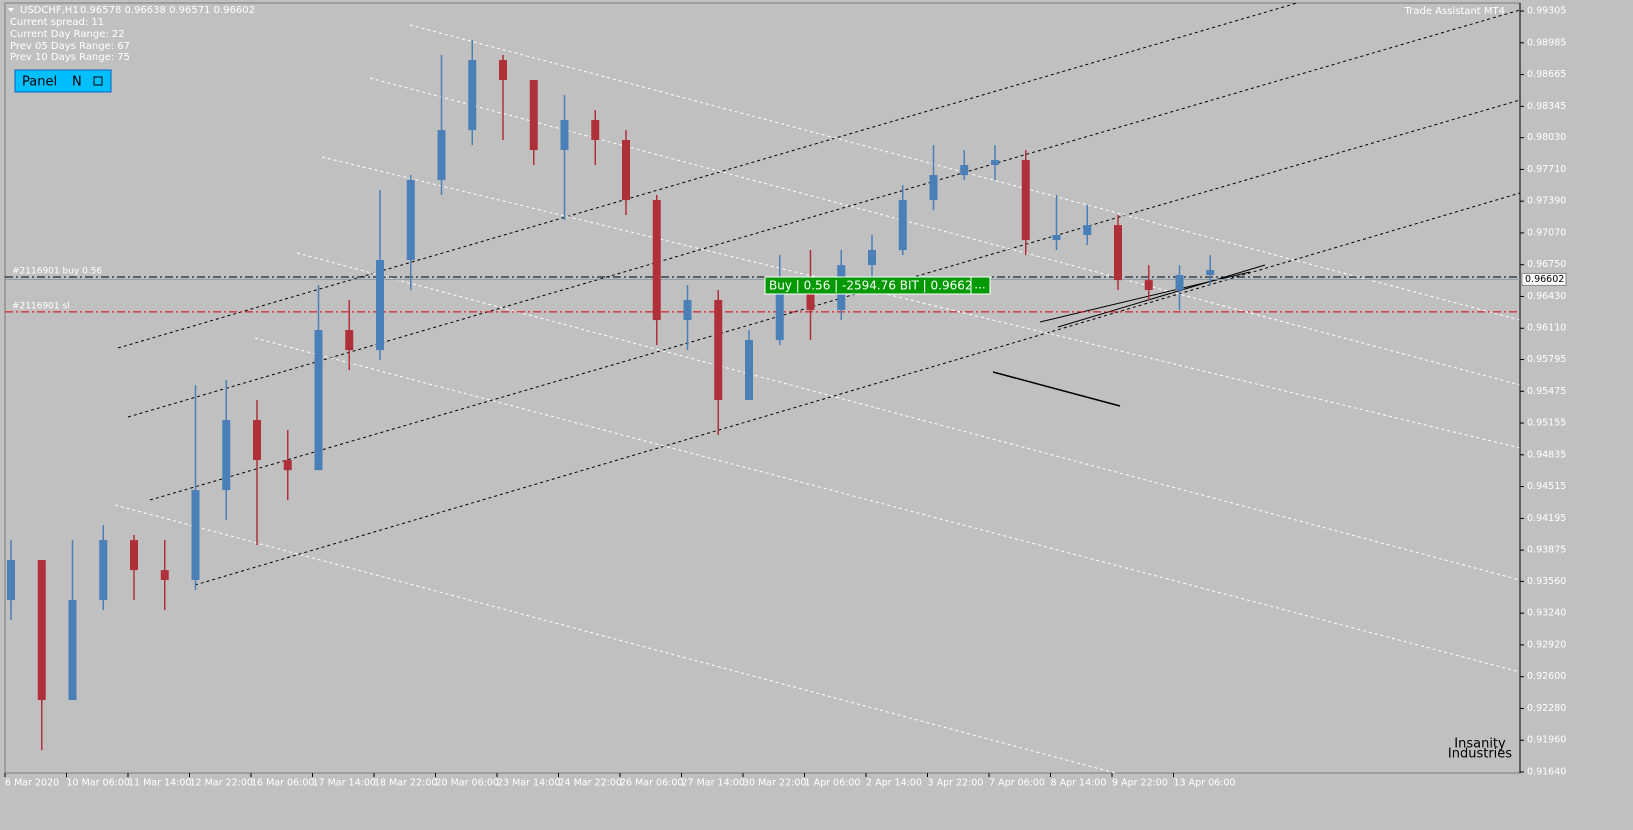  I want to click on x-tick-label: 13 Apr 06:00, so click(1205, 783).